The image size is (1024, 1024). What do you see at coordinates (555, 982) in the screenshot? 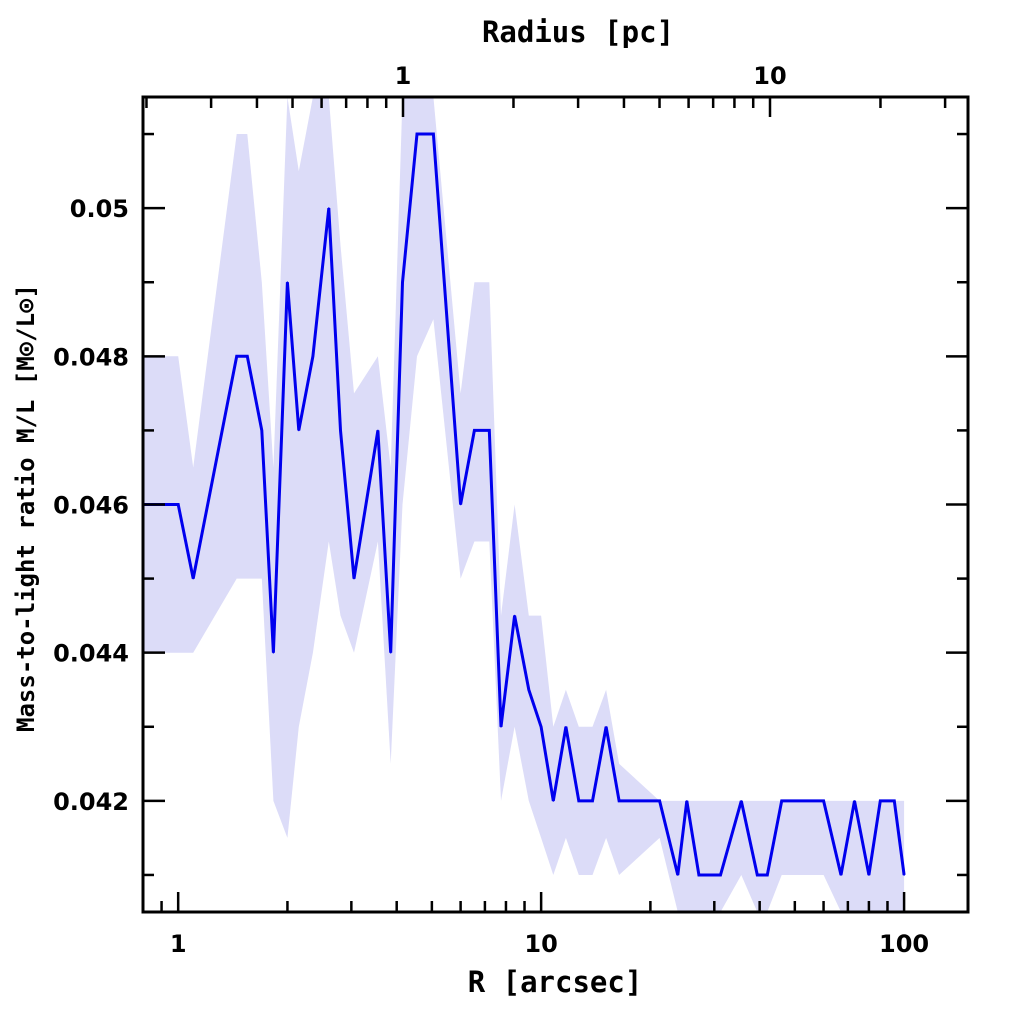
I see `x-axis-label: R [arcsec]` at bounding box center [555, 982].